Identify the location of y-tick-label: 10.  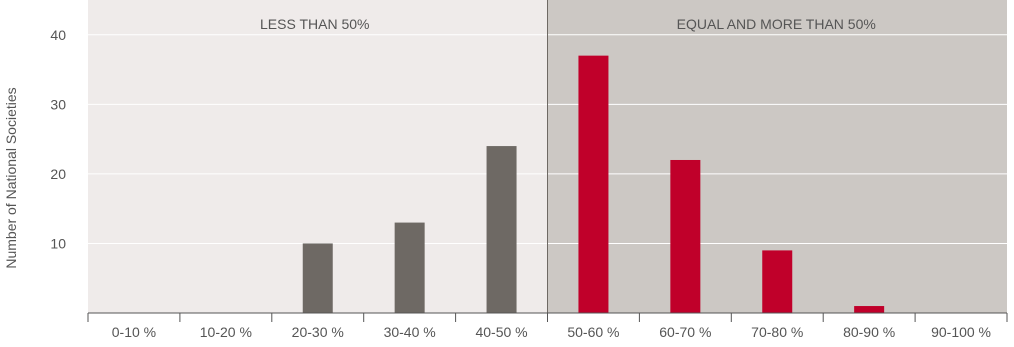
(58, 243).